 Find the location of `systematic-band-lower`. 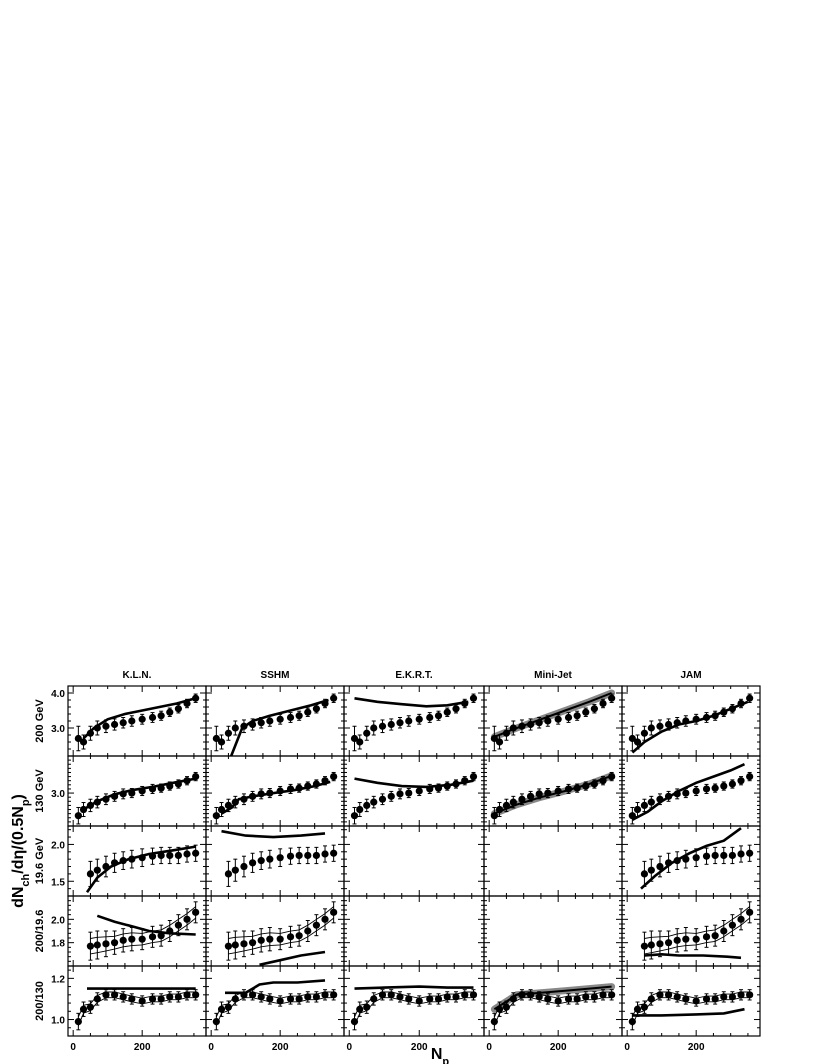

systematic-band-lower is located at coordinates (697, 936).